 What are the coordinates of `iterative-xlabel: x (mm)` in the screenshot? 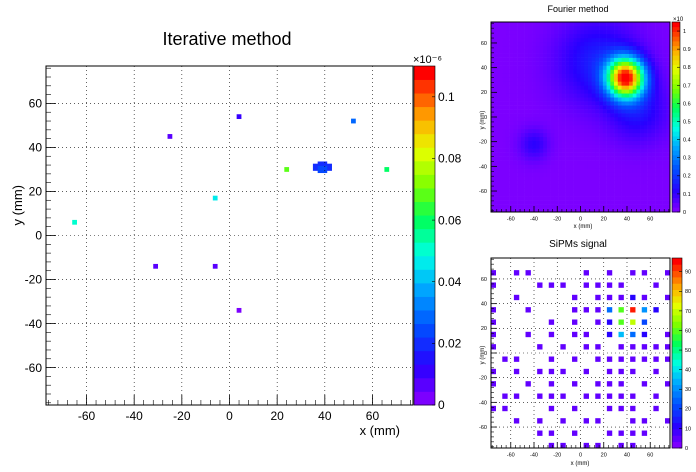 It's located at (380, 430).